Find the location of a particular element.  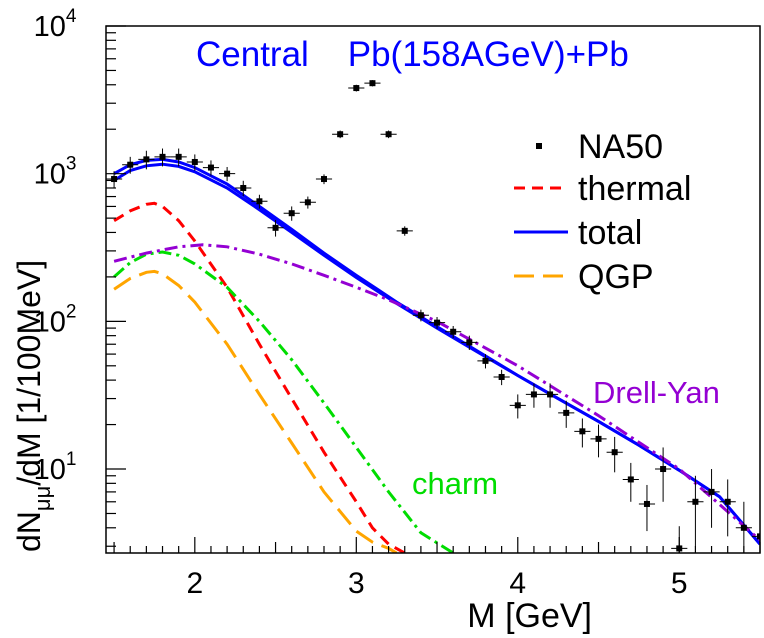

legend-entry-thermal: thermal is located at coordinates (602, 189).